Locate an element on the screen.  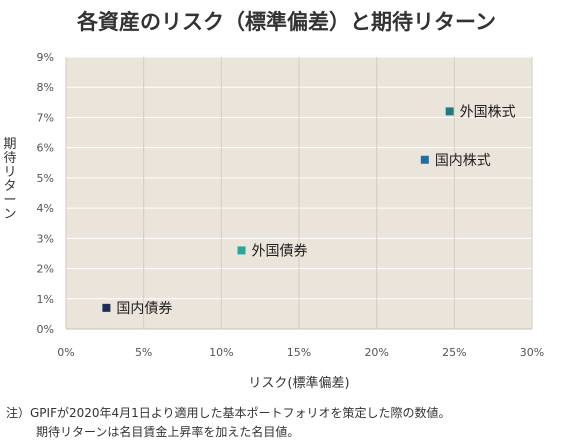
y-axis-ticks: 0% 1% 2% 3% 4% 5% 6% 7% 8% 9% is located at coordinates (45, 193).